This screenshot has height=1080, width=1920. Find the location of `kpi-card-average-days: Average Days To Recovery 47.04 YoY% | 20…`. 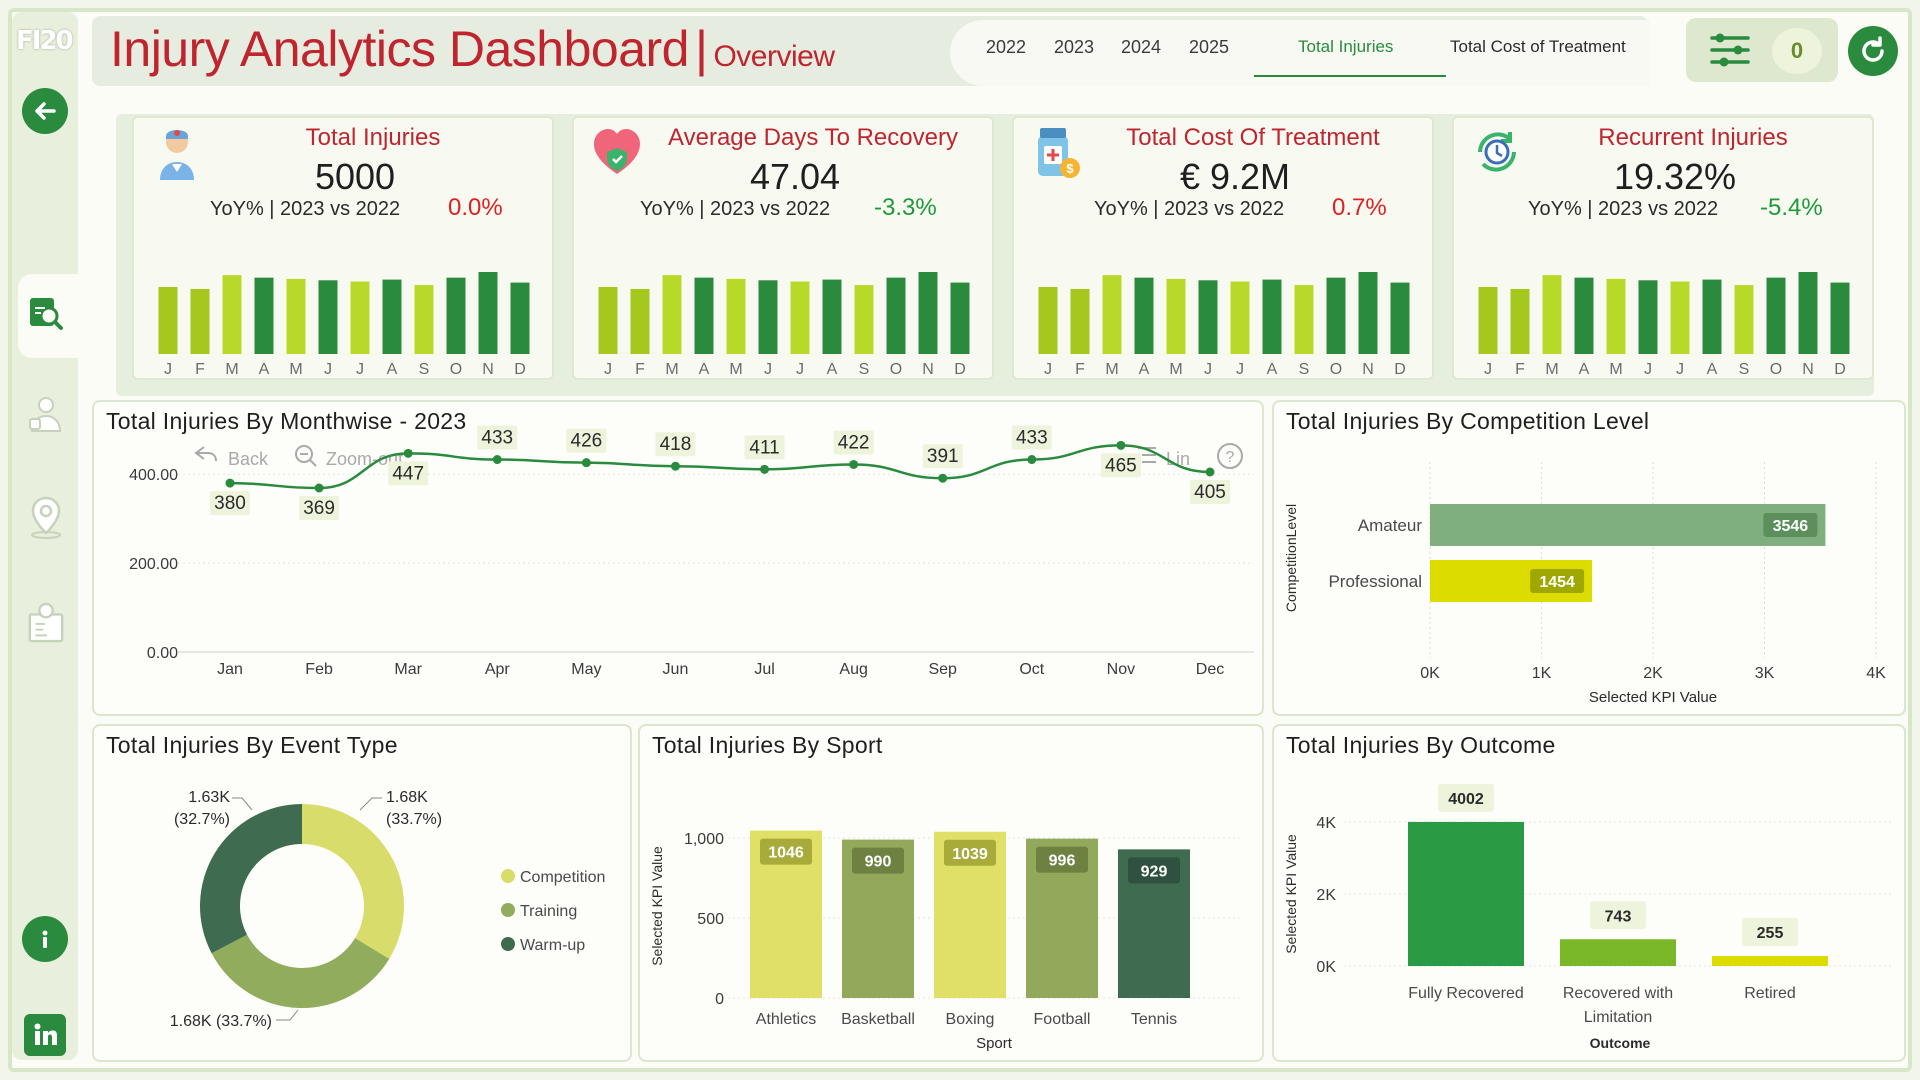

kpi-card-average-days: Average Days To Recovery 47.04 YoY% | 20… is located at coordinates (783, 248).